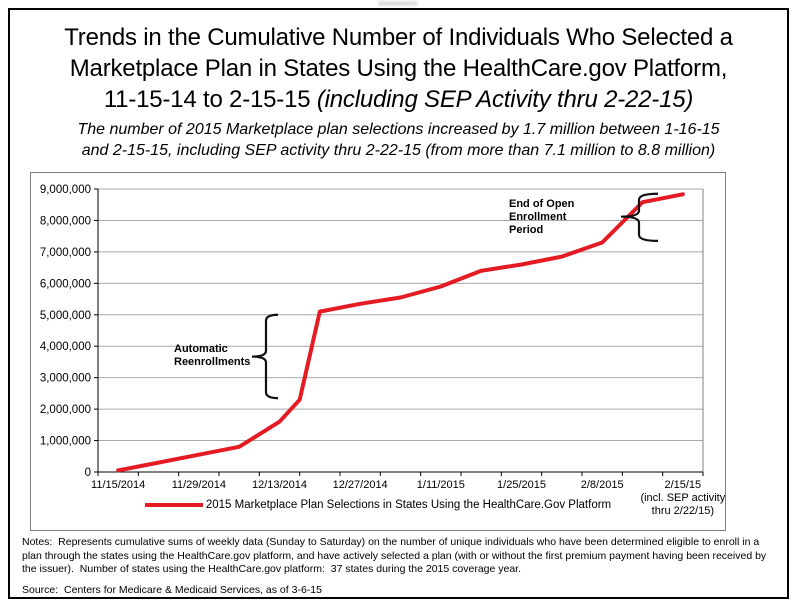  What do you see at coordinates (65, 190) in the screenshot?
I see `y-tick-label: 9,000,000` at bounding box center [65, 190].